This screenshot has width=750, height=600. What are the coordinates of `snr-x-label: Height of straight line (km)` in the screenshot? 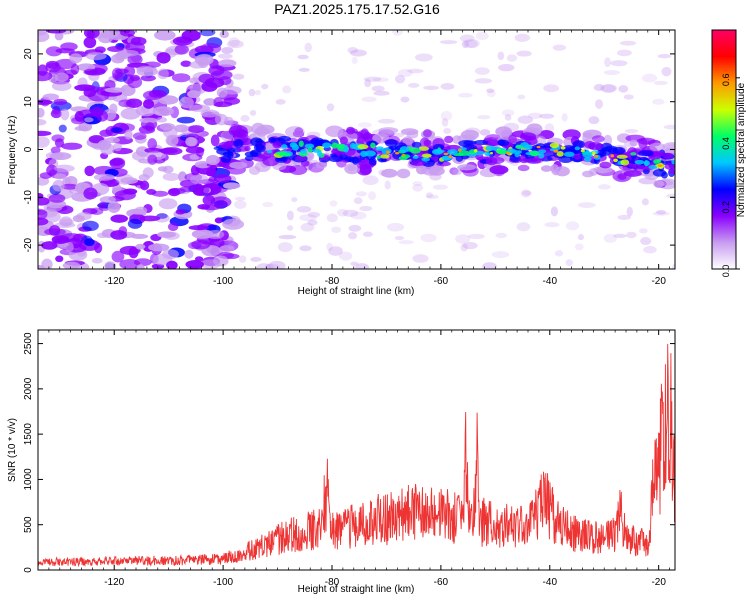 It's located at (356, 589).